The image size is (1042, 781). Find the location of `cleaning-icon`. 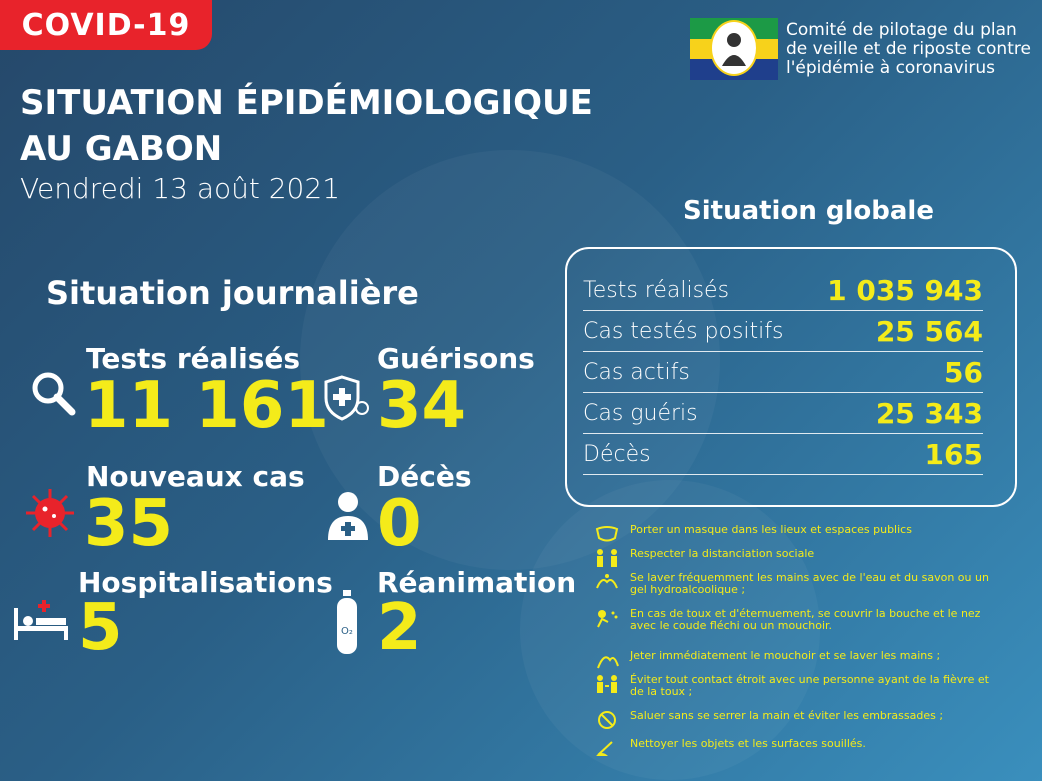

cleaning-icon is located at coordinates (604, 748).